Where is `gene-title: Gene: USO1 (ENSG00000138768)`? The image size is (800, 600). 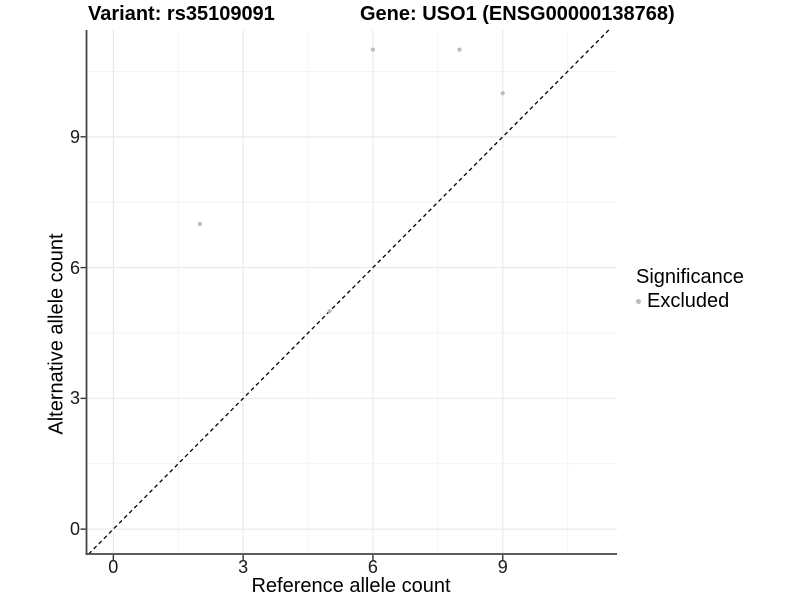 gene-title: Gene: USO1 (ENSG00000138768) is located at coordinates (517, 14).